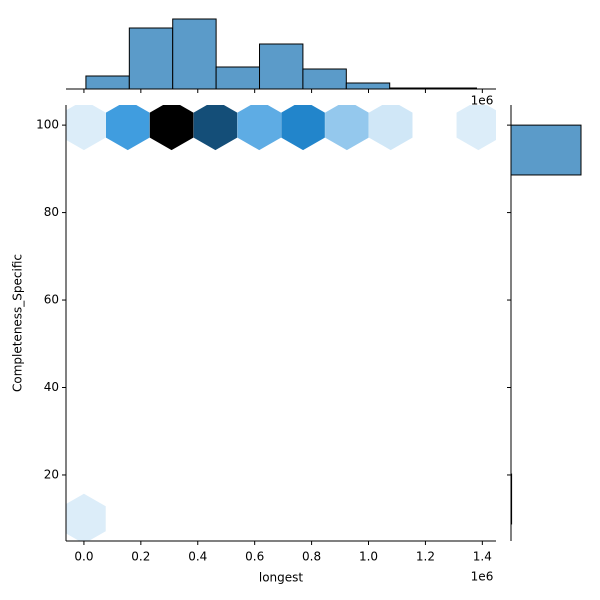 The width and height of the screenshot is (600, 600). What do you see at coordinates (482, 577) in the screenshot?
I see `x-offset-label: 1e6` at bounding box center [482, 577].